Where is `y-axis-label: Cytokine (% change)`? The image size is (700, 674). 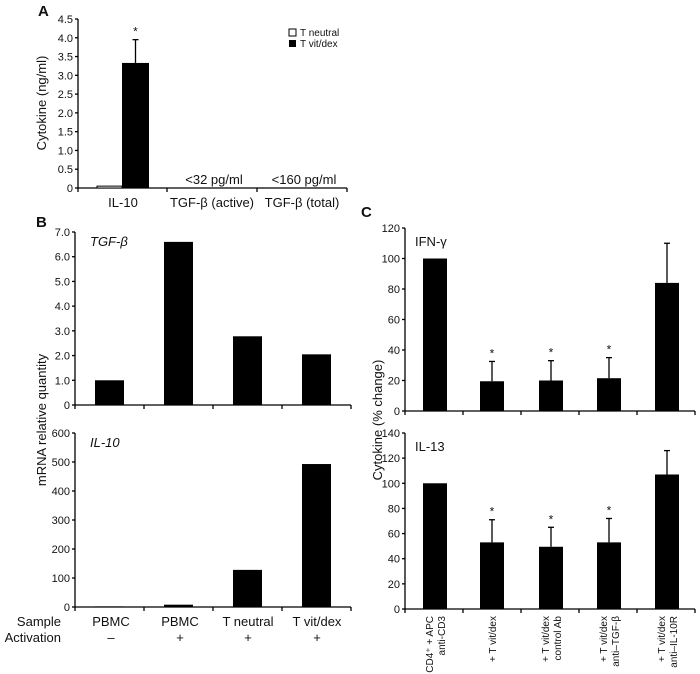
y-axis-label: Cytokine (% change) is located at coordinates (377, 420).